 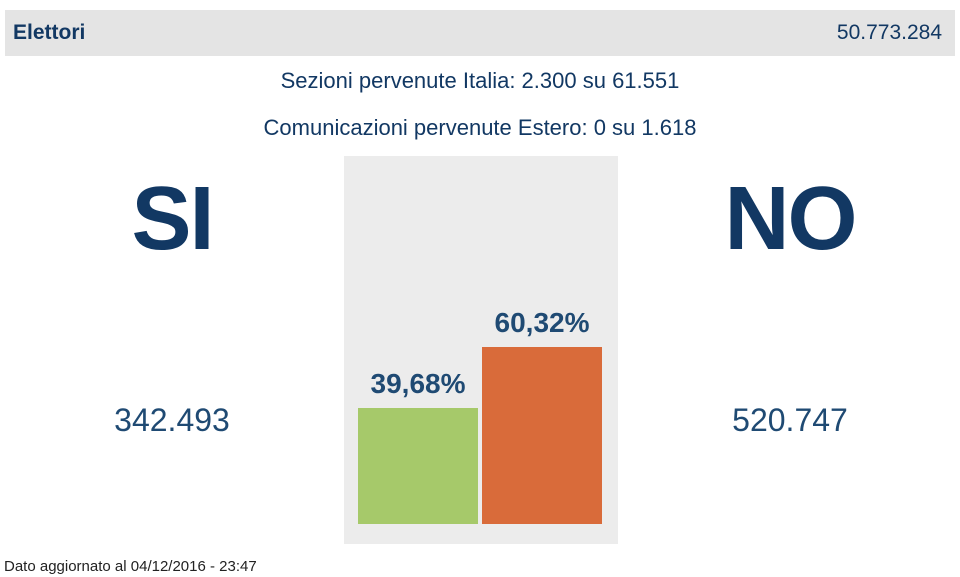 What do you see at coordinates (542, 435) in the screenshot?
I see `bar-no` at bounding box center [542, 435].